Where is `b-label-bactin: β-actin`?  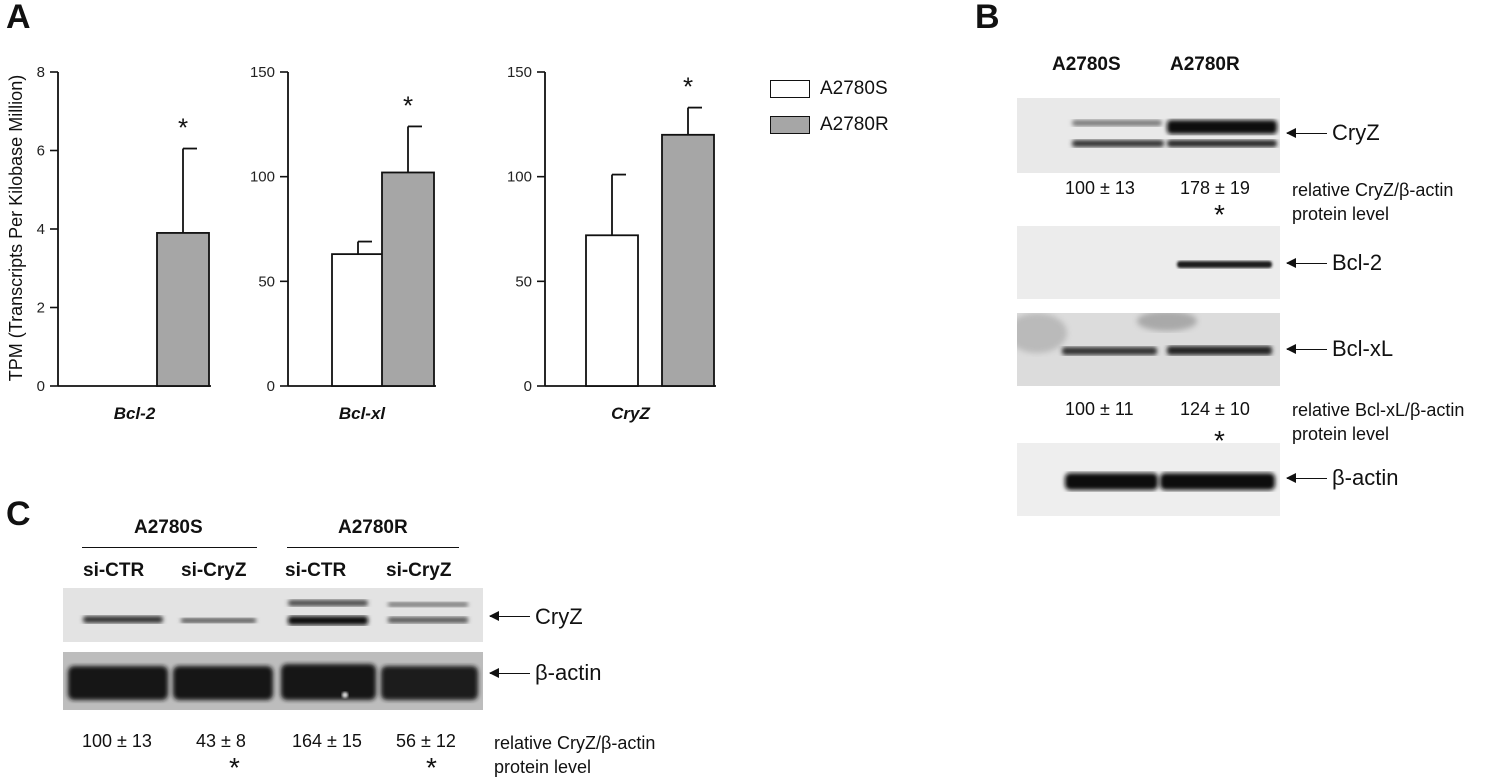 b-label-bactin: β-actin is located at coordinates (1365, 477).